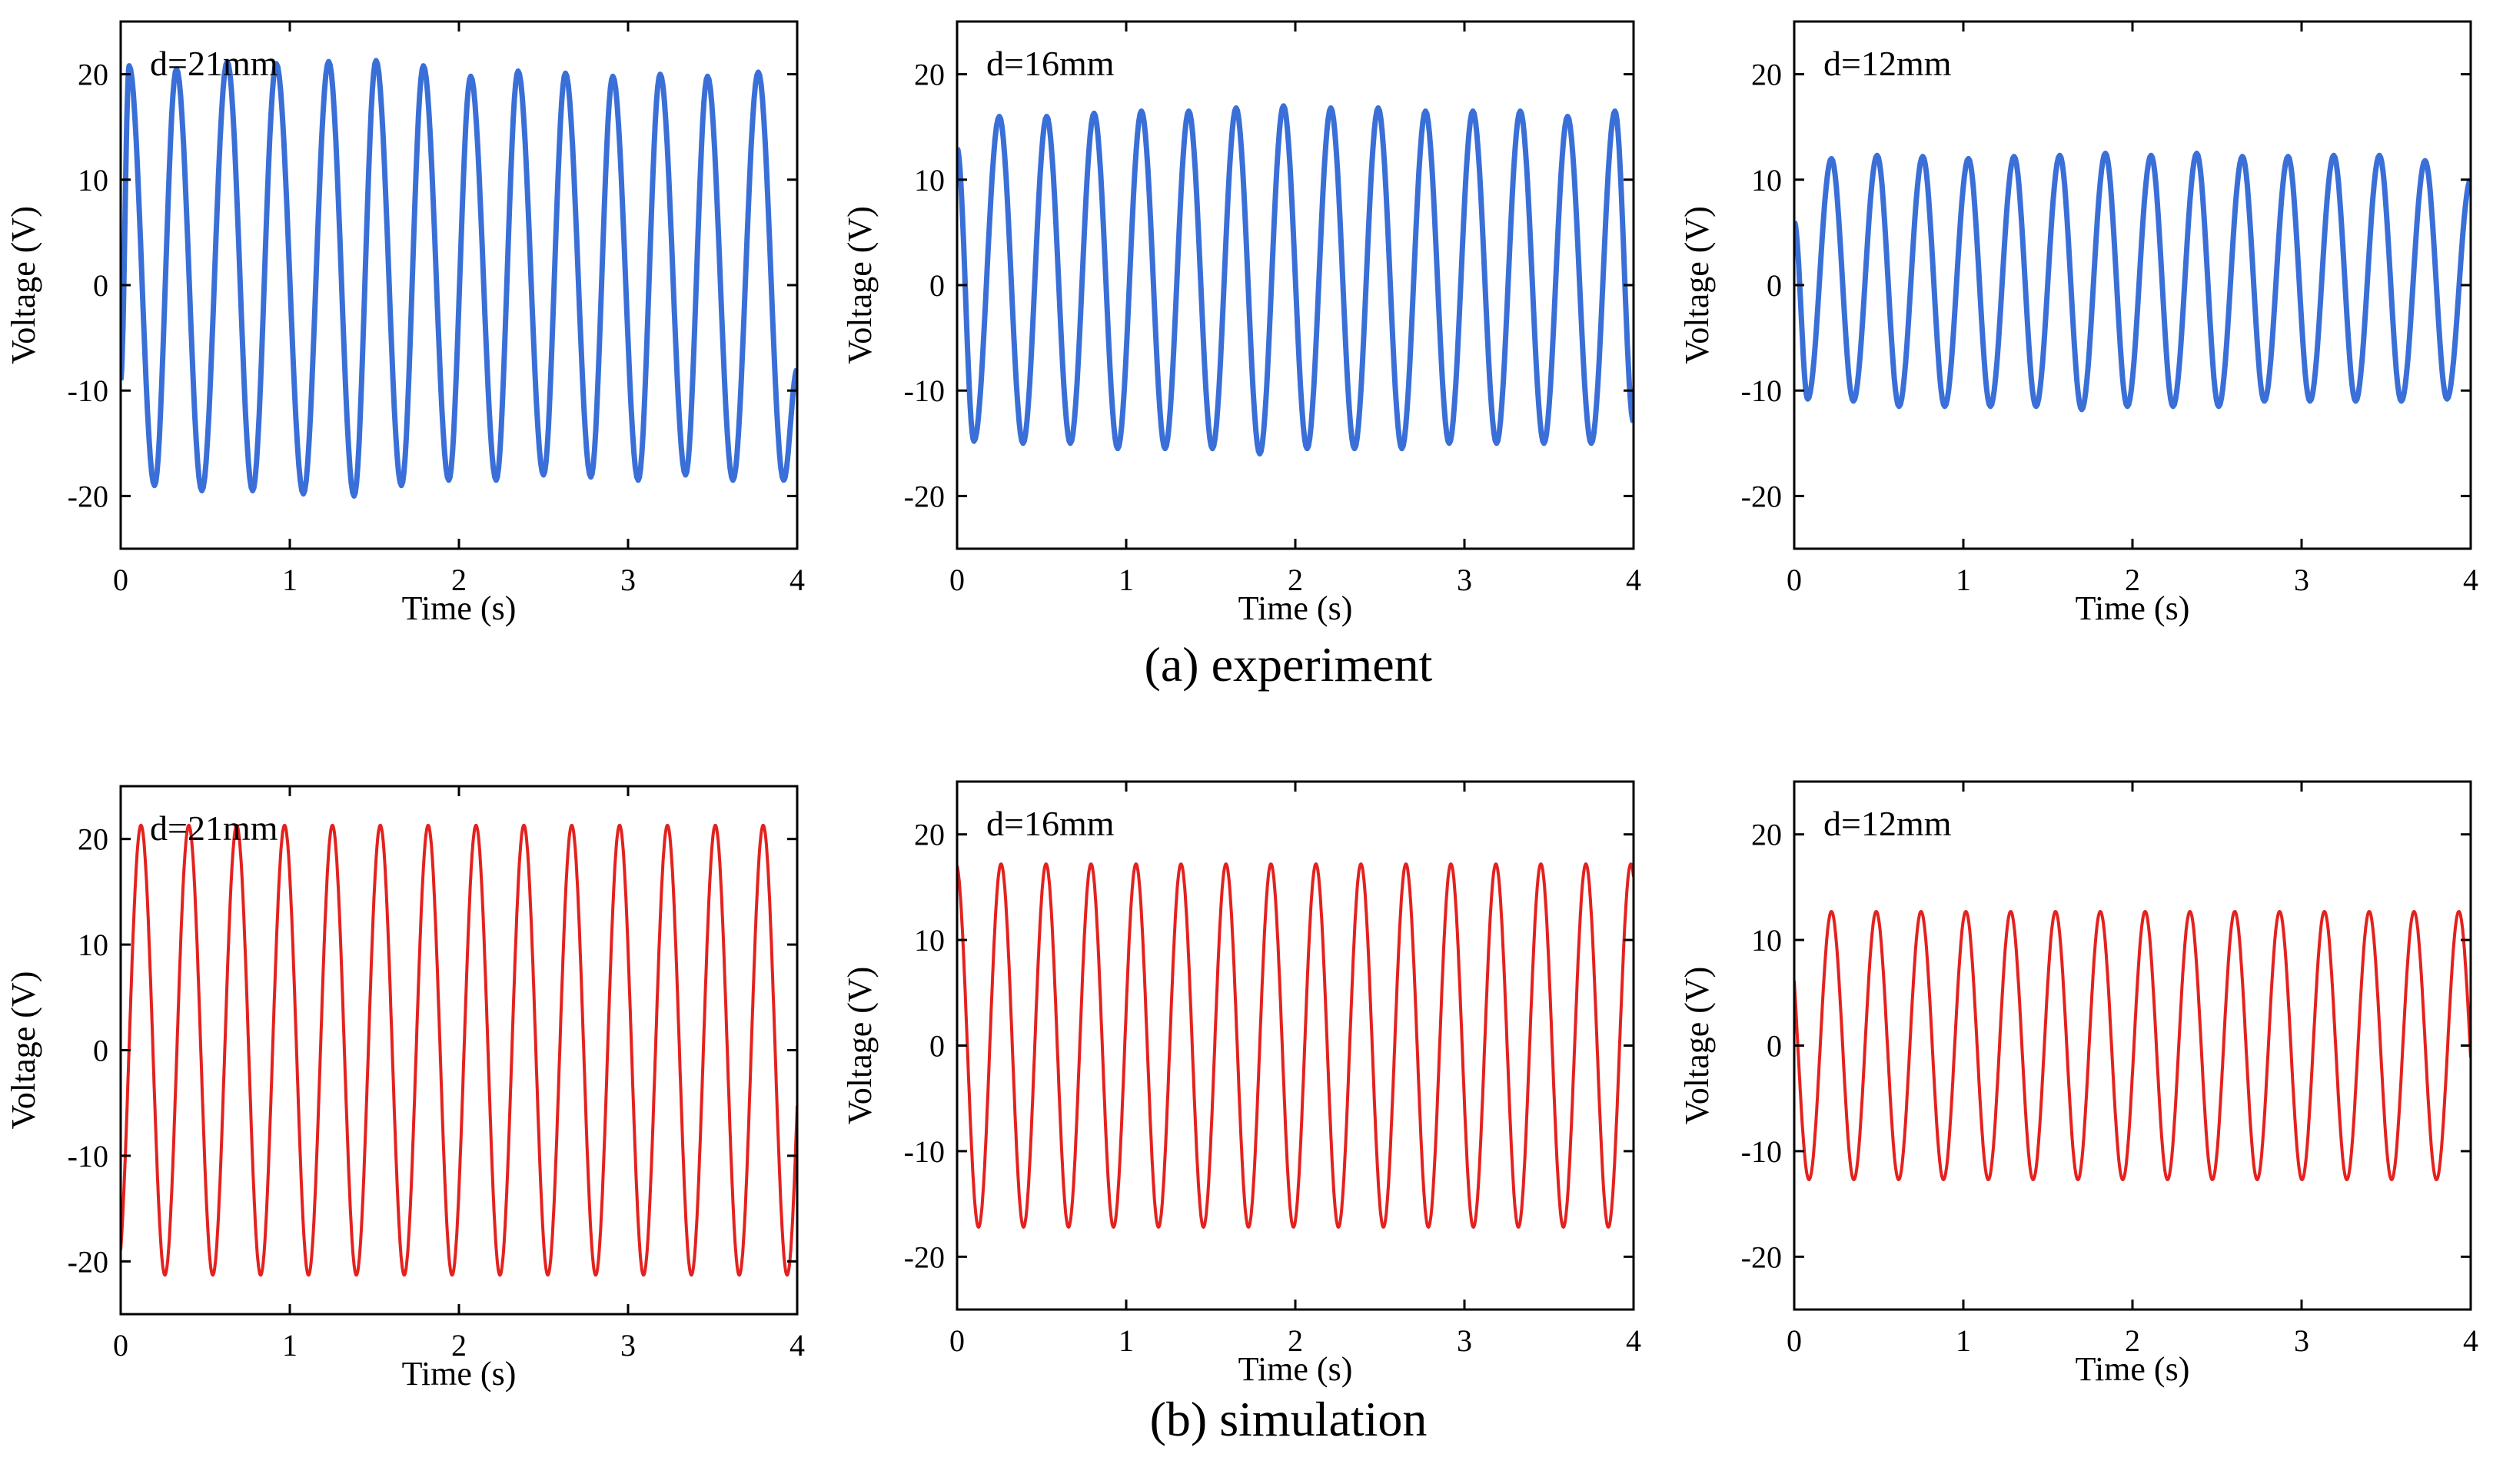  What do you see at coordinates (1289, 1419) in the screenshot?
I see `caption-simulation: (b) simulation` at bounding box center [1289, 1419].